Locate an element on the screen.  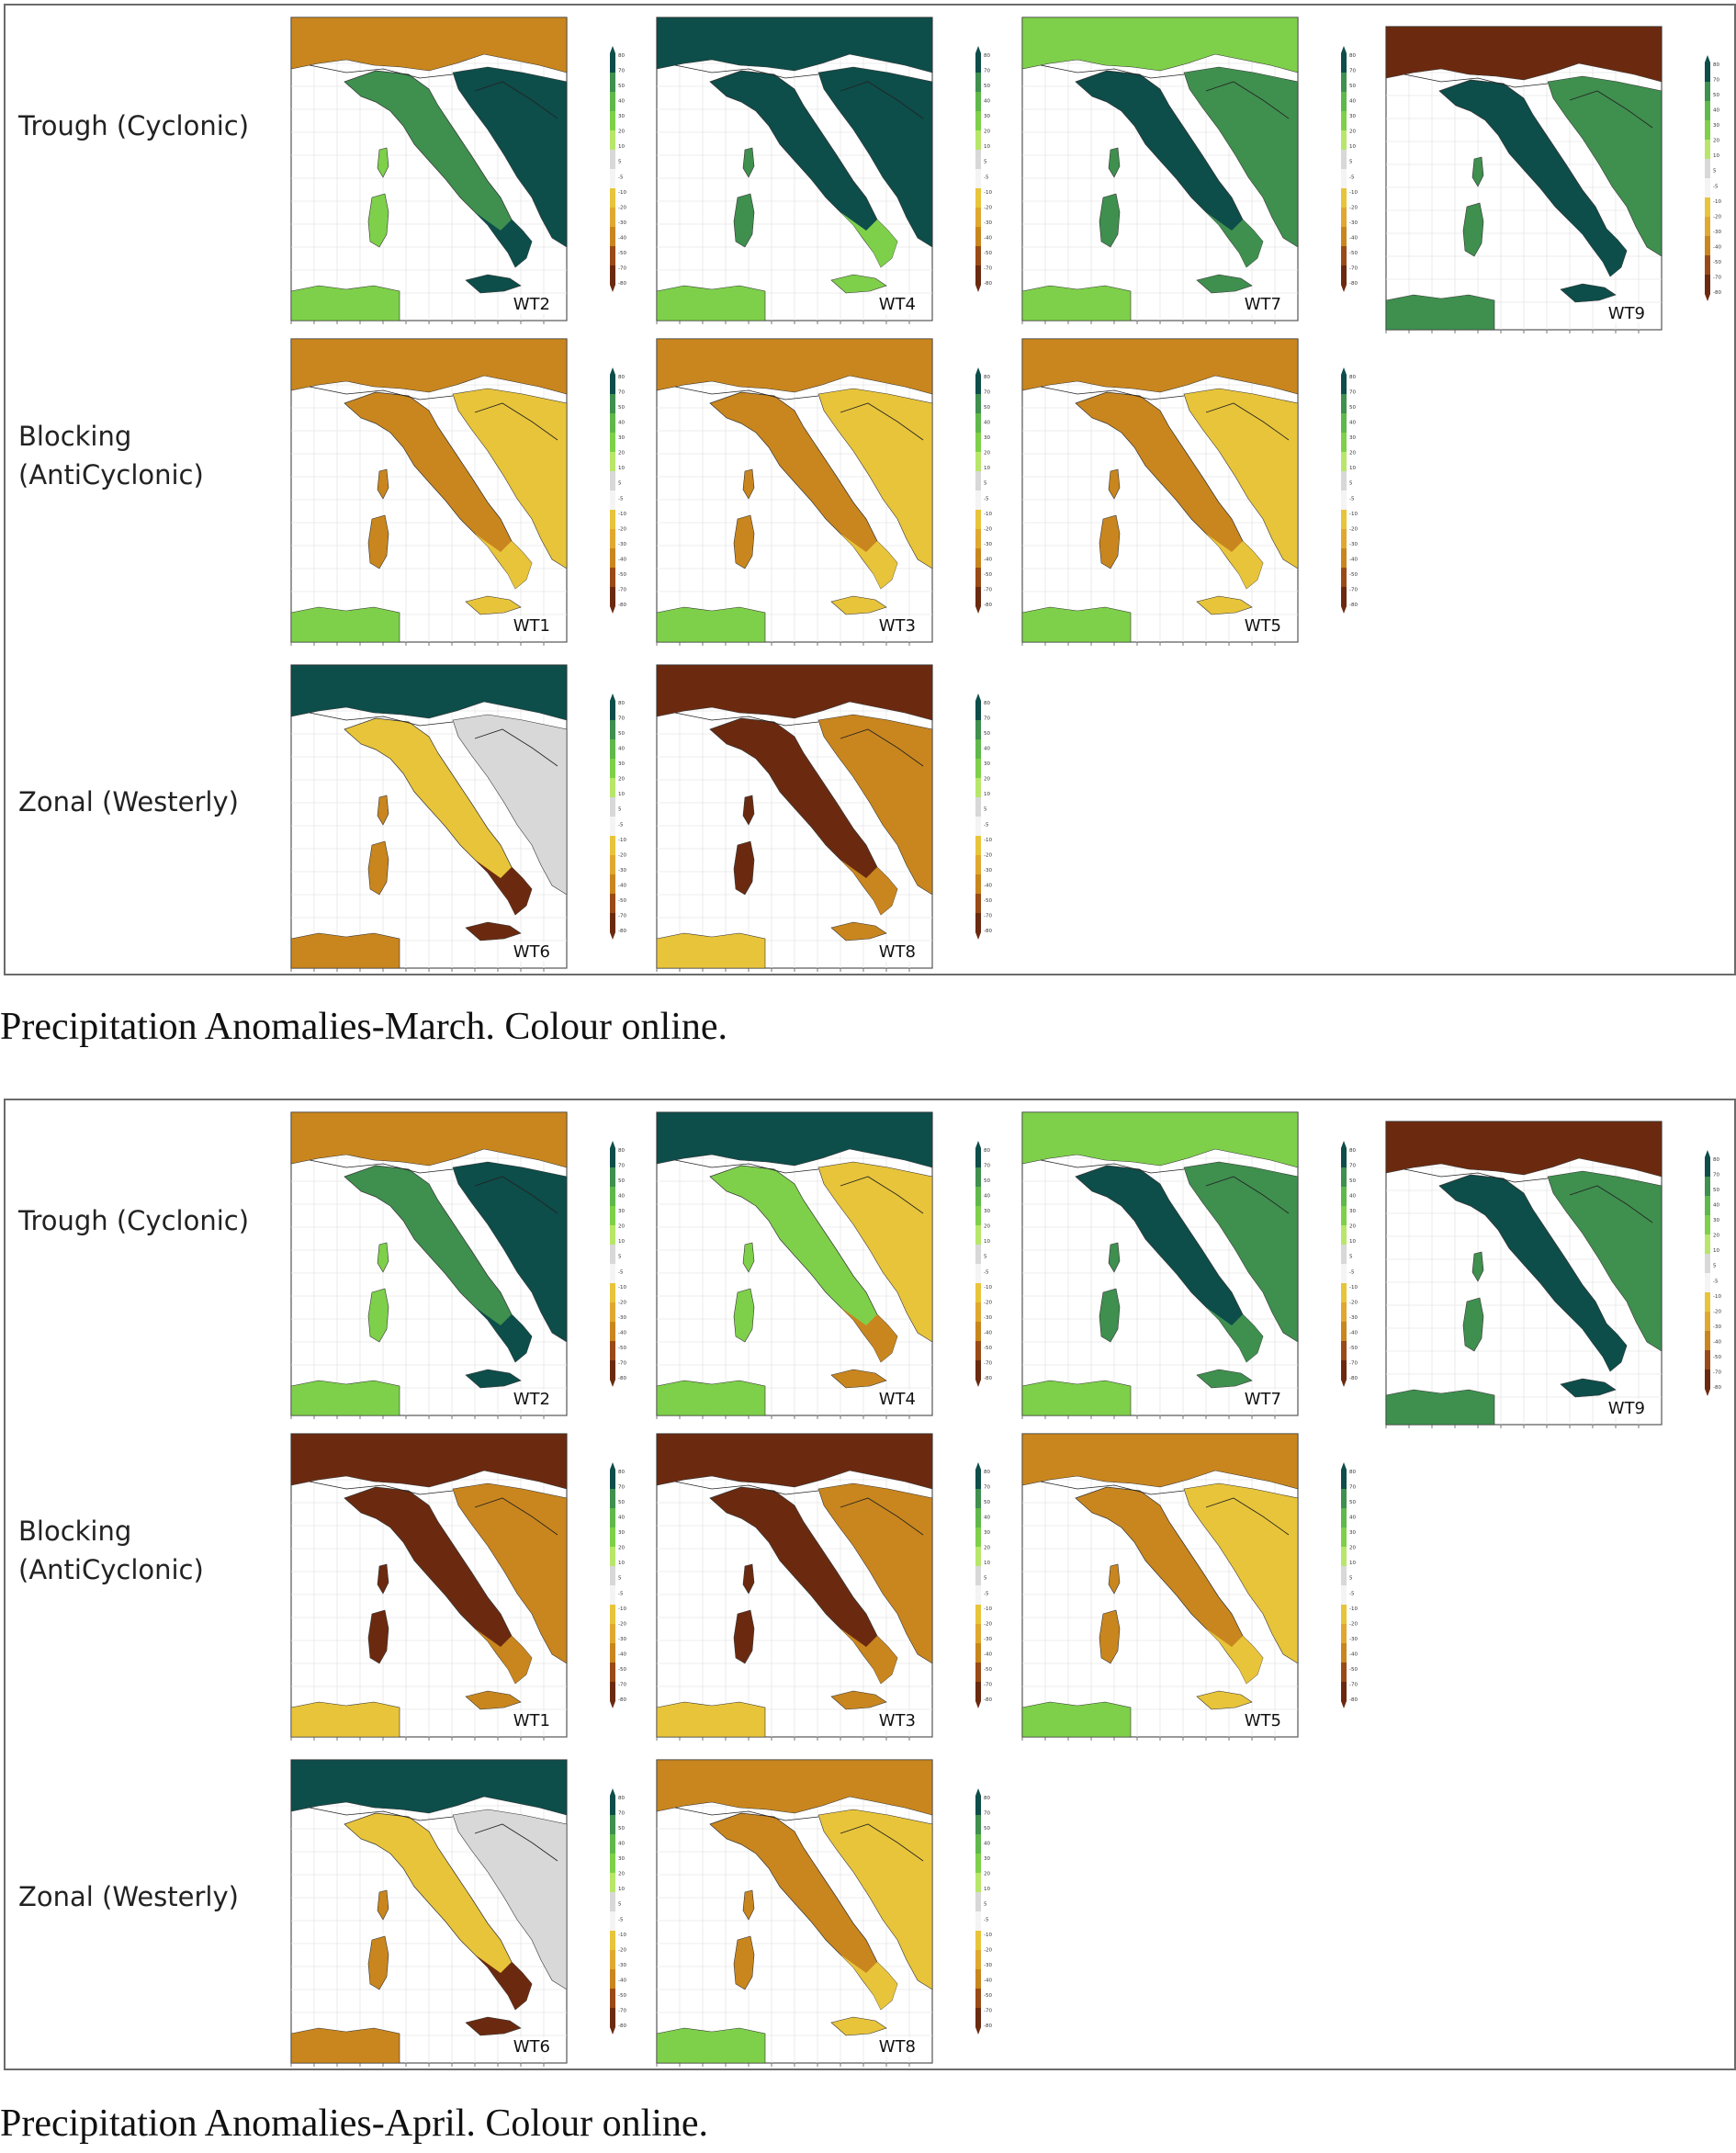
weather-type-label: WT6 is located at coordinates (531, 952).